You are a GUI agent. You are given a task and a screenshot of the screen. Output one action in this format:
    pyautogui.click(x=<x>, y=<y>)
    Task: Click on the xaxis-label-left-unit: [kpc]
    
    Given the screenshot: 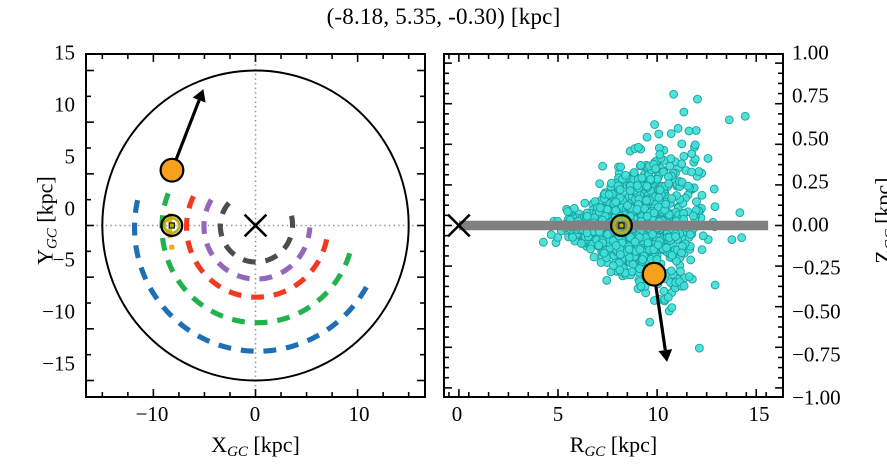 What is the action you would take?
    pyautogui.click(x=273, y=444)
    